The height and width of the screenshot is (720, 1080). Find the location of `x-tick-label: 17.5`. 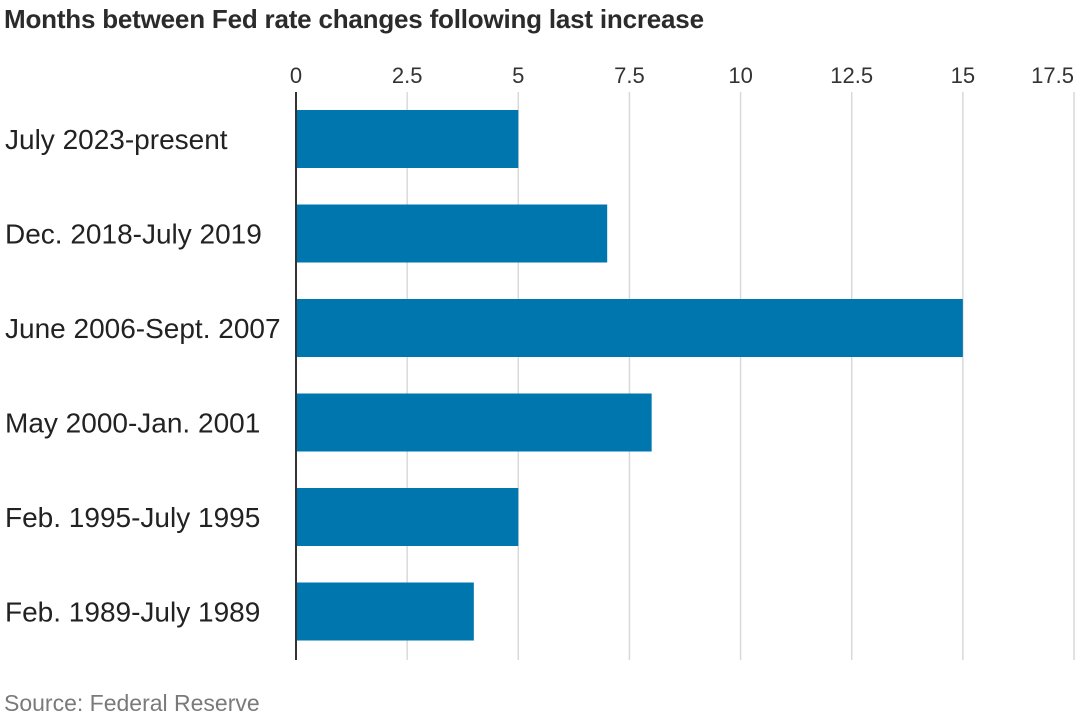

x-tick-label: 17.5 is located at coordinates (1052, 75).